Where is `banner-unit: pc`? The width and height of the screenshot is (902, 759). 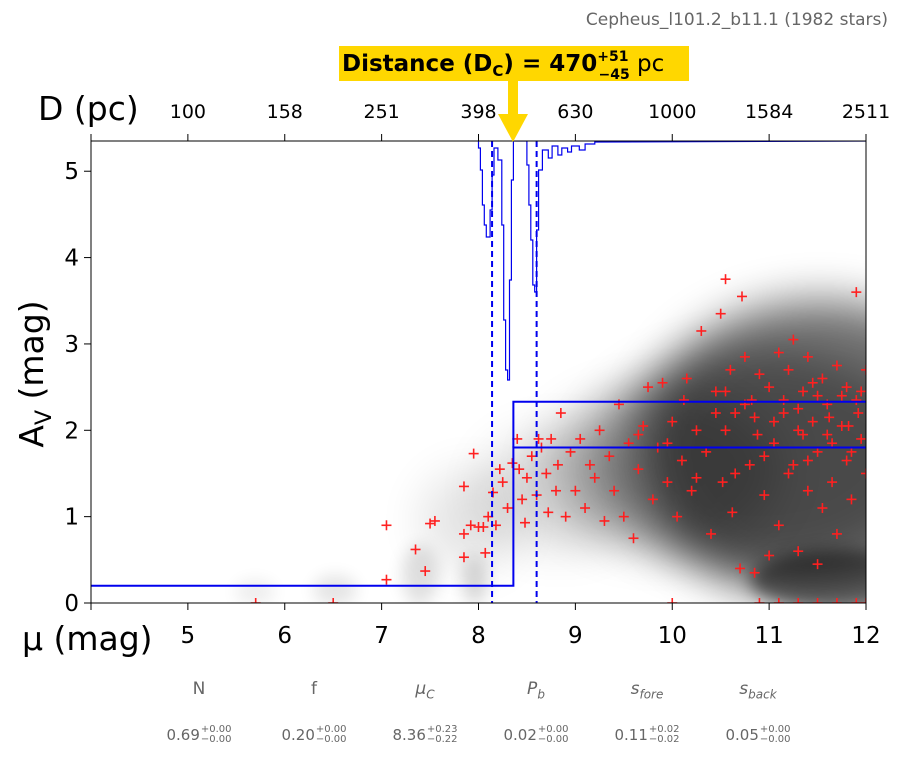
banner-unit: pc is located at coordinates (647, 64).